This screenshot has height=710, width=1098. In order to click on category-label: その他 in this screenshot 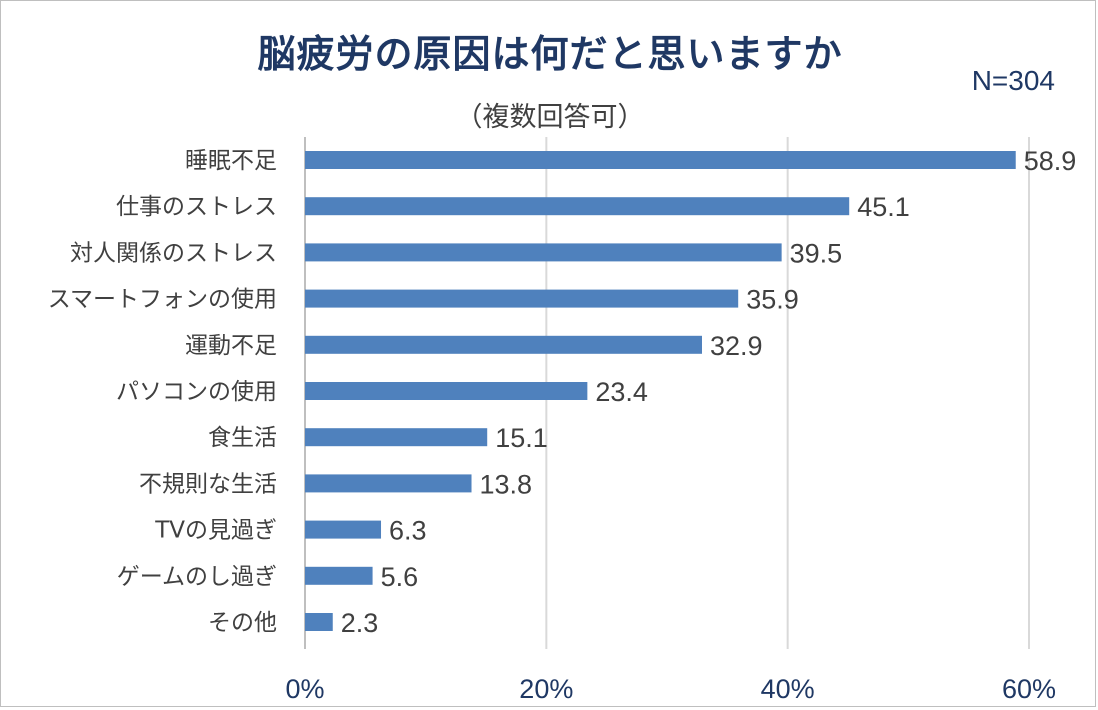, I will do `click(242, 623)`.